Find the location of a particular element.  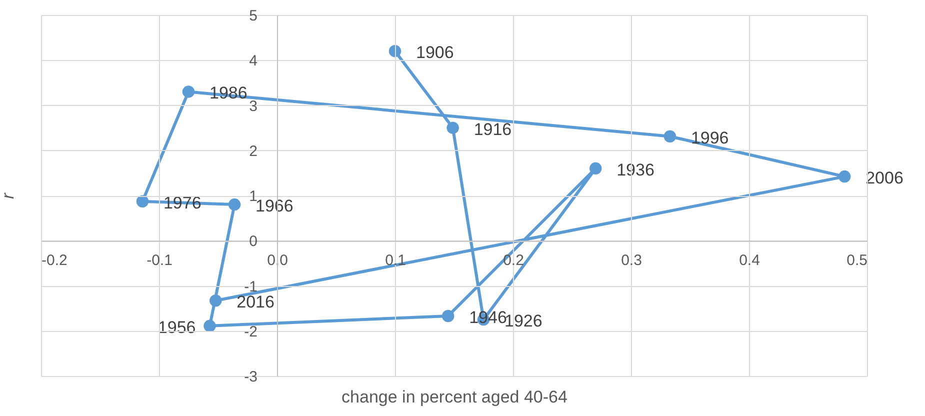

x-tick-label: 0.4 is located at coordinates (749, 261).